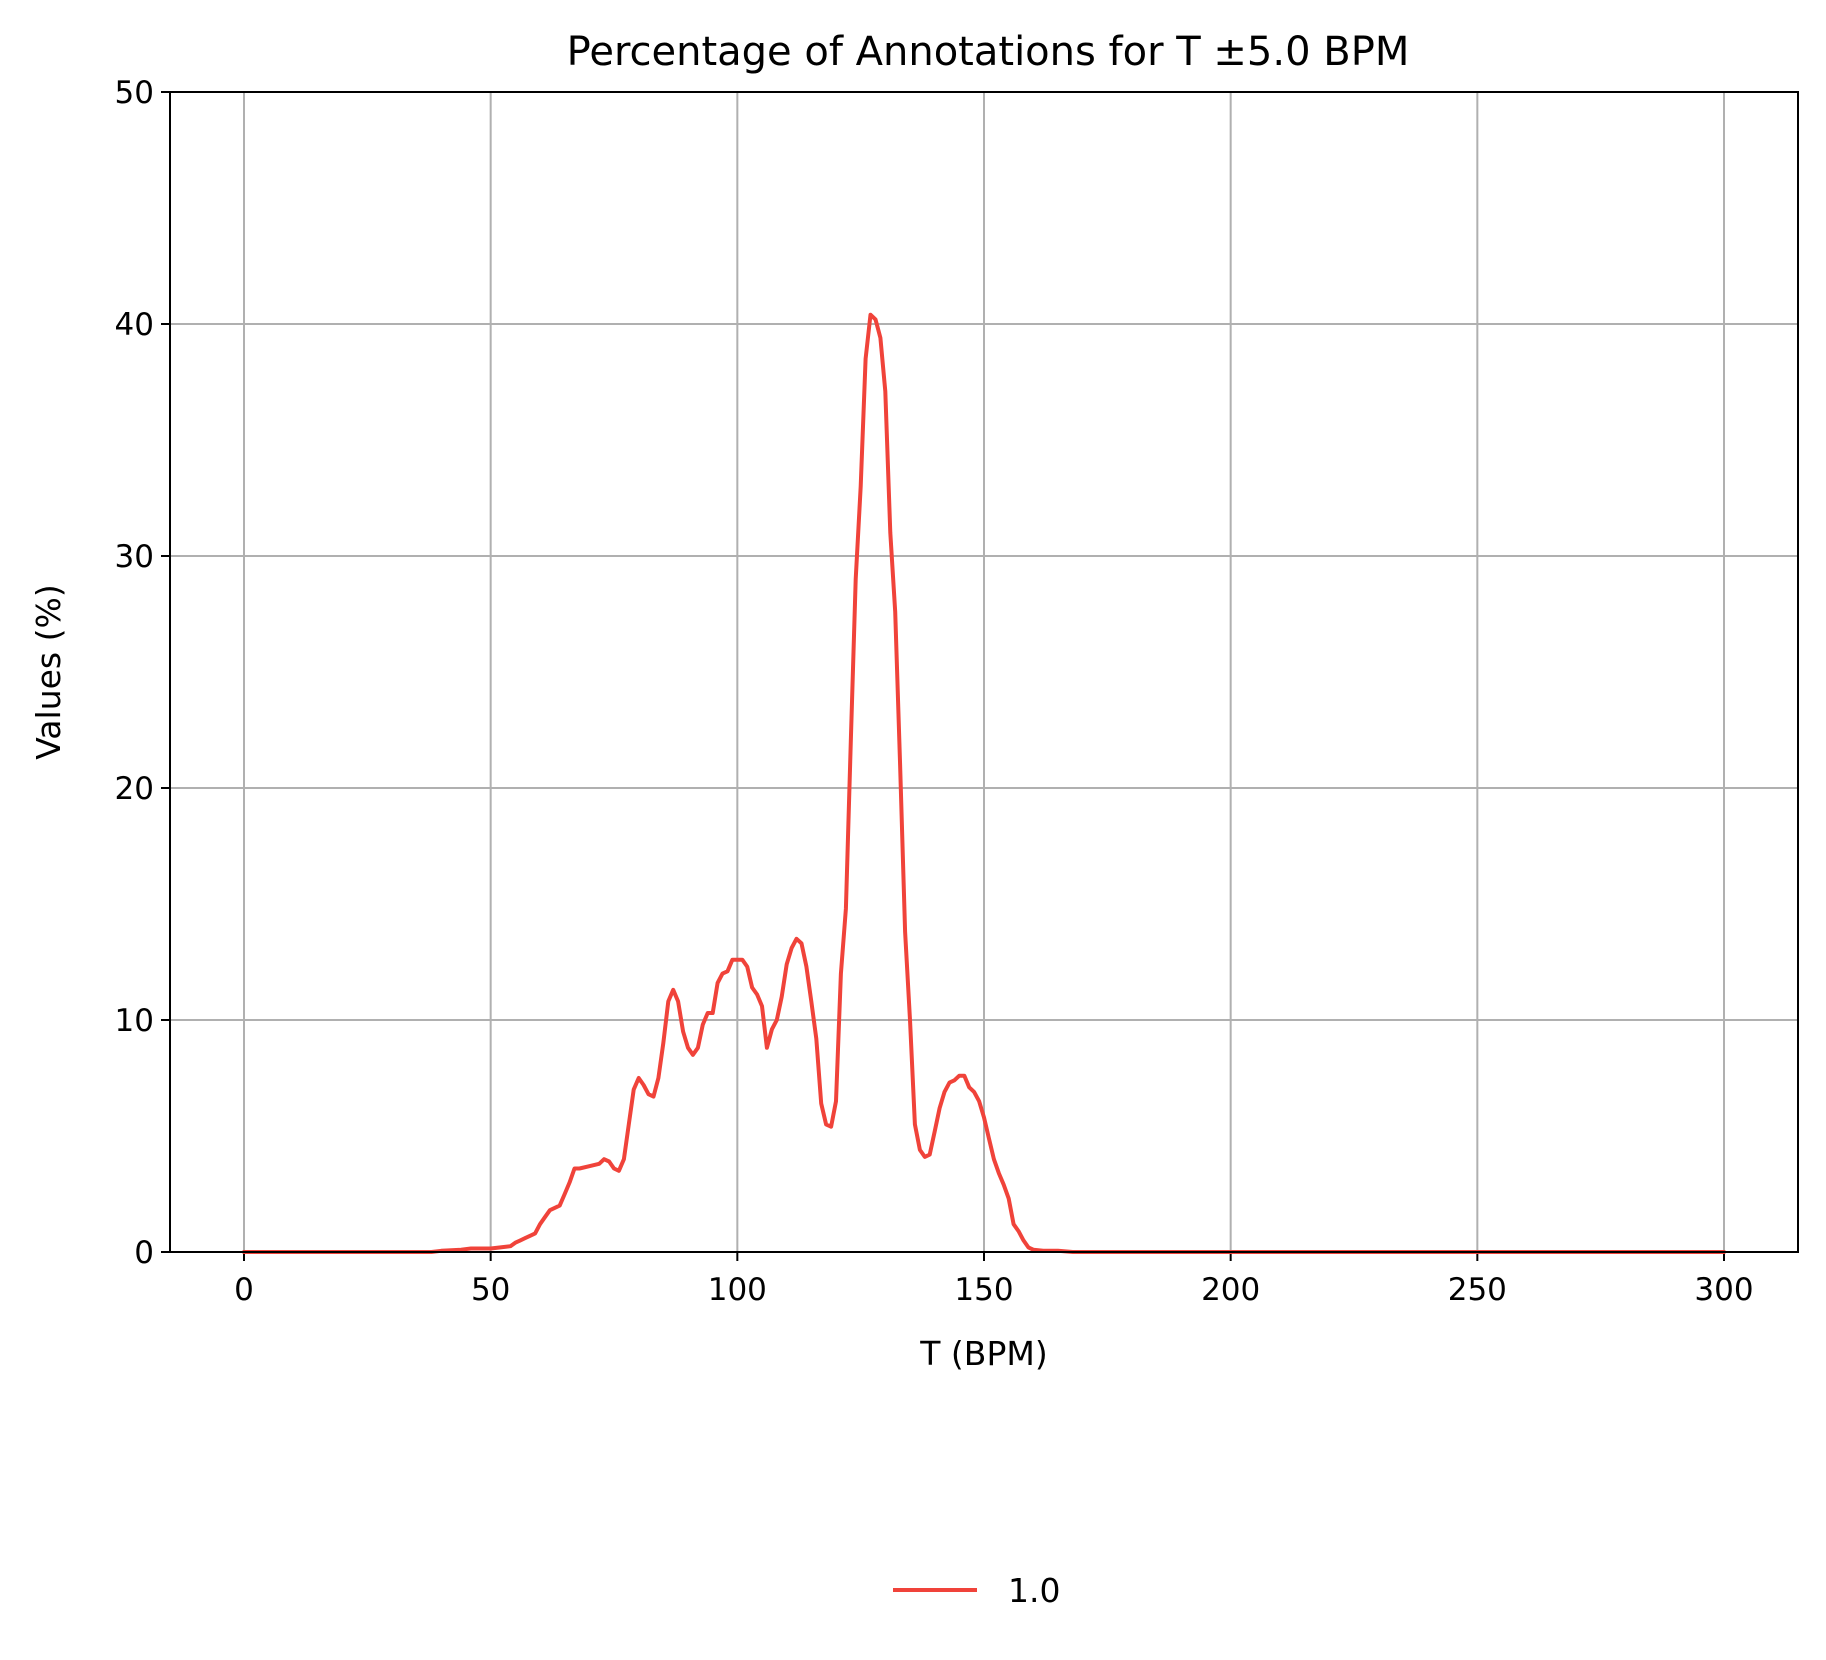 This screenshot has height=1660, width=1826. I want to click on y-tick-label: 10, so click(134, 1021).